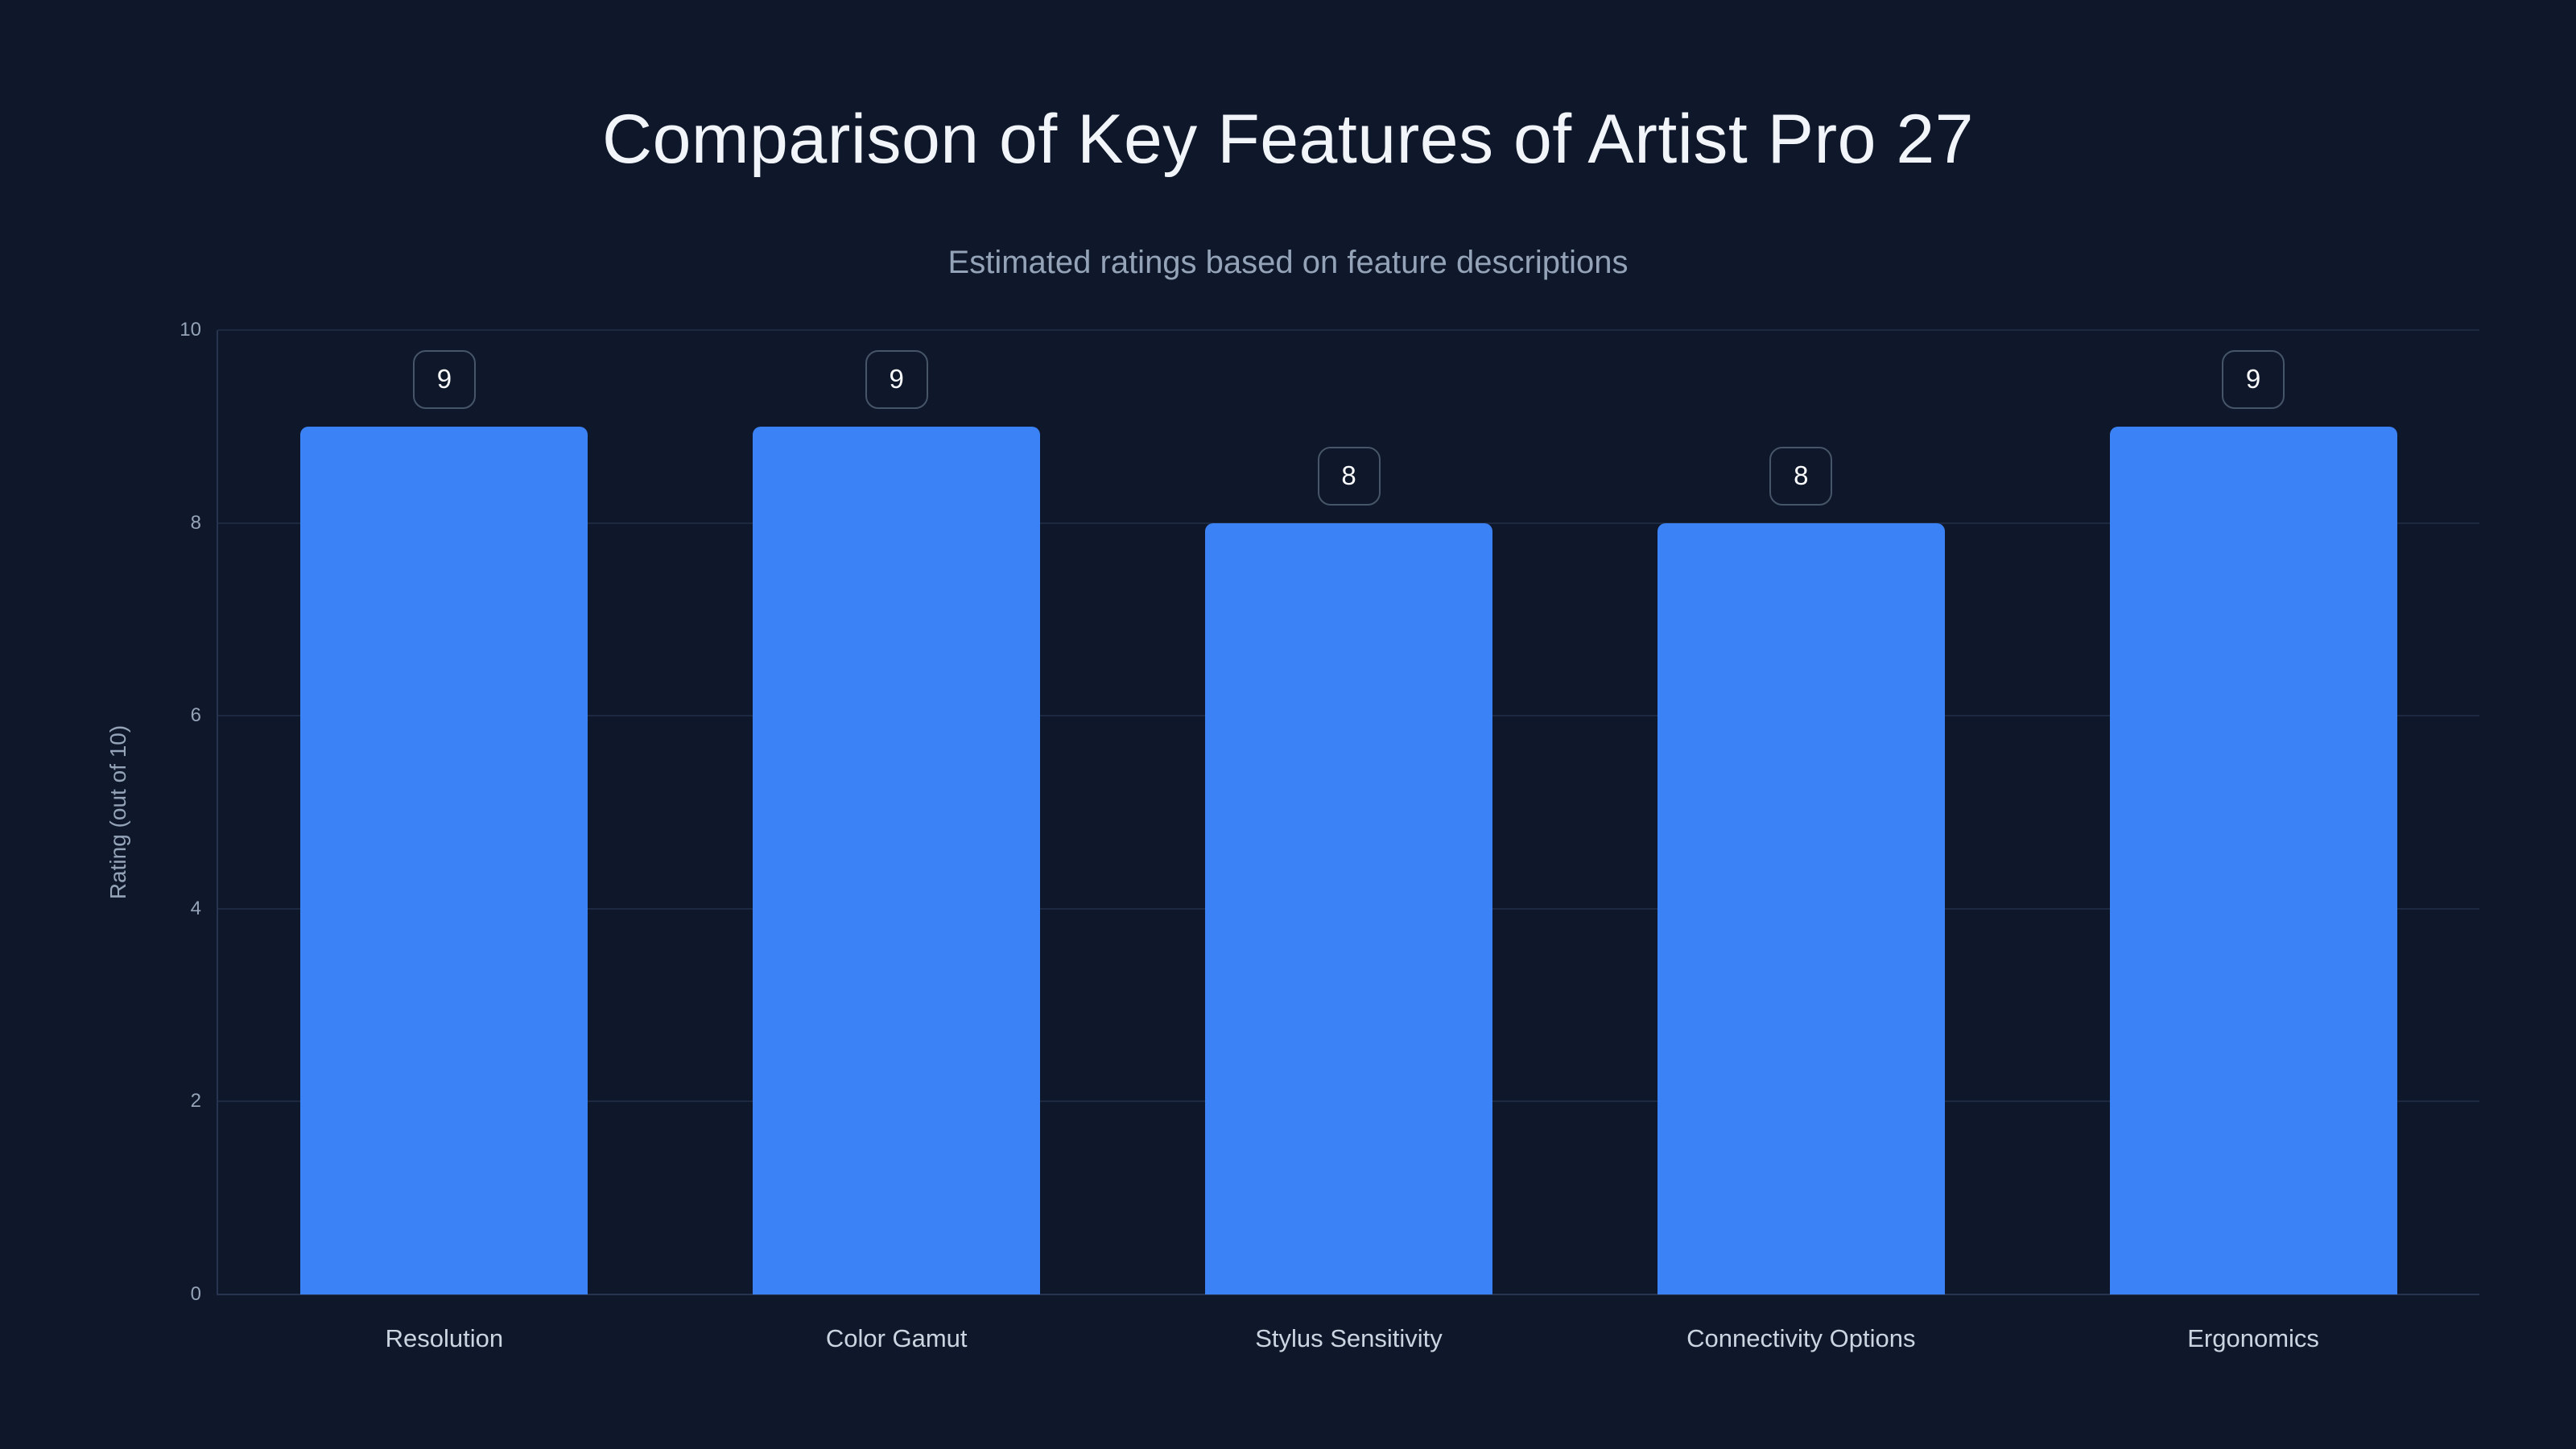  Describe the element at coordinates (897, 860) in the screenshot. I see `bar-color-gamut` at that location.